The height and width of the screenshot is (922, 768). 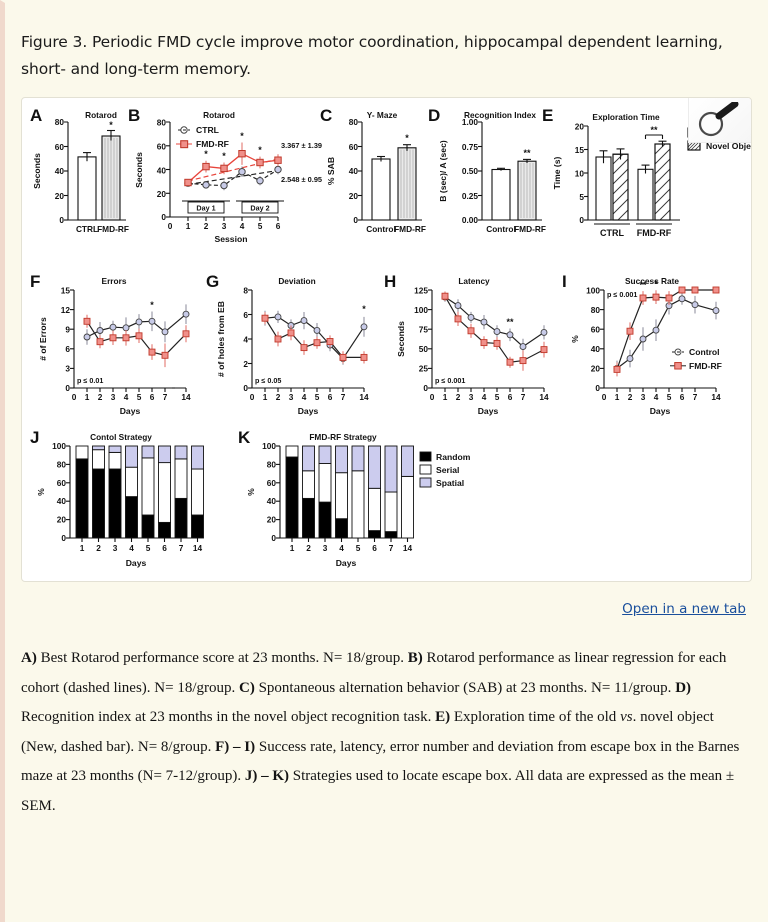 What do you see at coordinates (136, 563) in the screenshot?
I see `svg-text: Days` at bounding box center [136, 563].